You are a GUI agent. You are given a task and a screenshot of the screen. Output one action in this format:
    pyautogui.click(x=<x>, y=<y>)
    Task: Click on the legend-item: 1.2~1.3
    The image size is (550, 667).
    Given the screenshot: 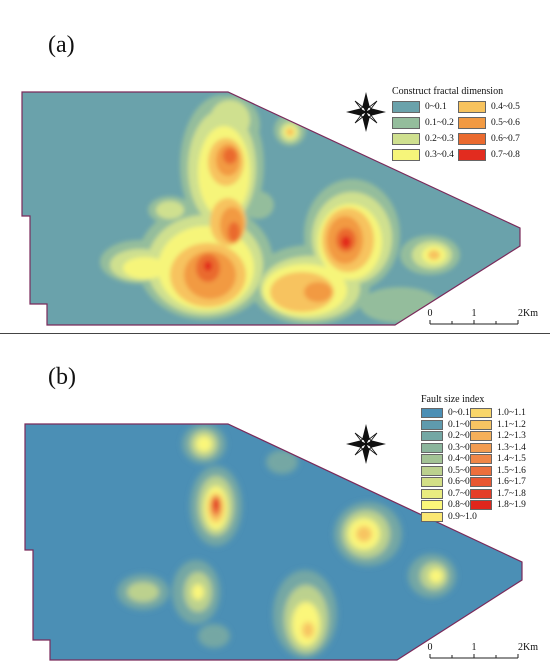 What is the action you would take?
    pyautogui.click(x=498, y=436)
    